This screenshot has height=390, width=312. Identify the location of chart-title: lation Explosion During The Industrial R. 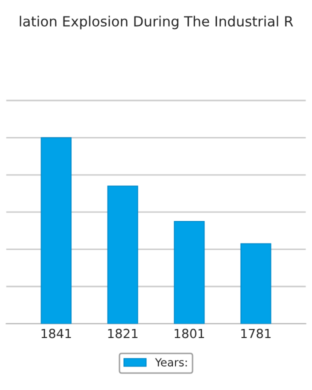
(157, 23).